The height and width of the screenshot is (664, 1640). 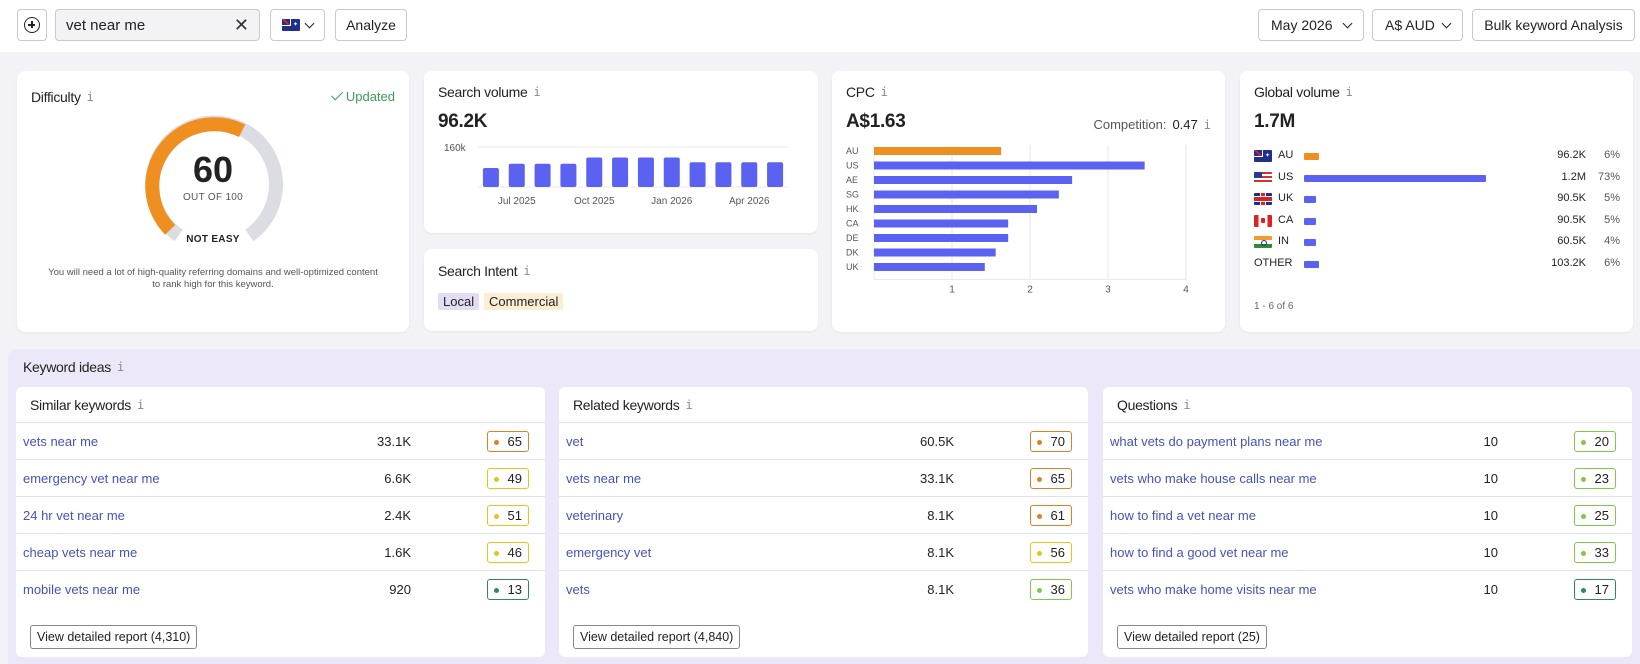 I want to click on difficulty-score: 51, so click(x=514, y=515).